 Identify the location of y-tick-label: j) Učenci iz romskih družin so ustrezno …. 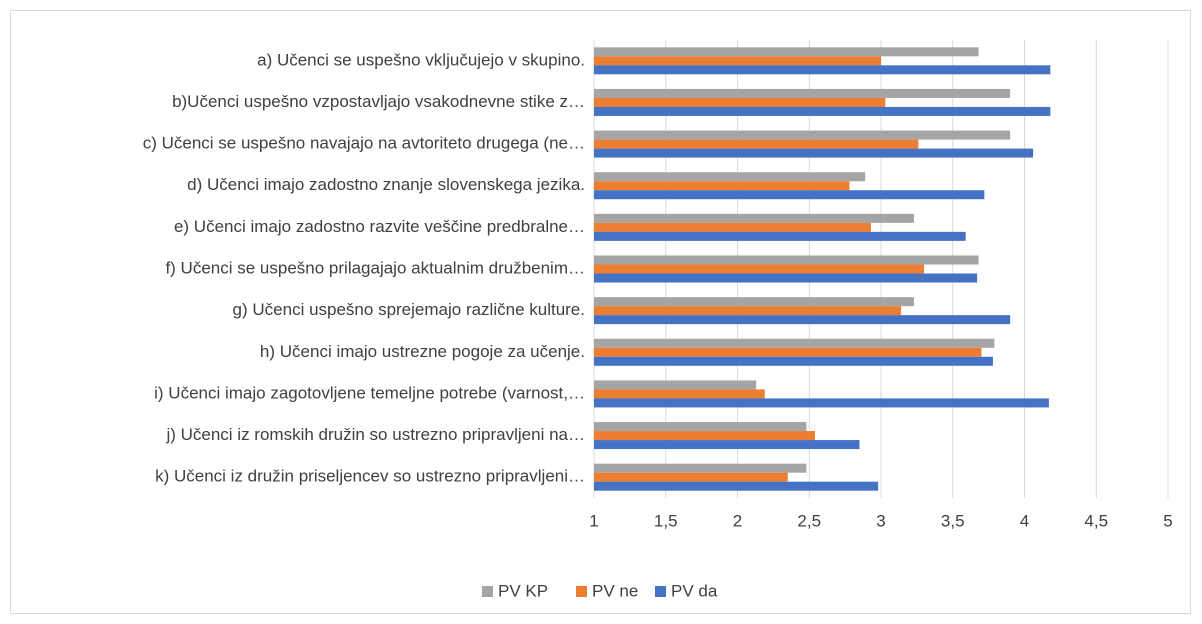
(375, 434).